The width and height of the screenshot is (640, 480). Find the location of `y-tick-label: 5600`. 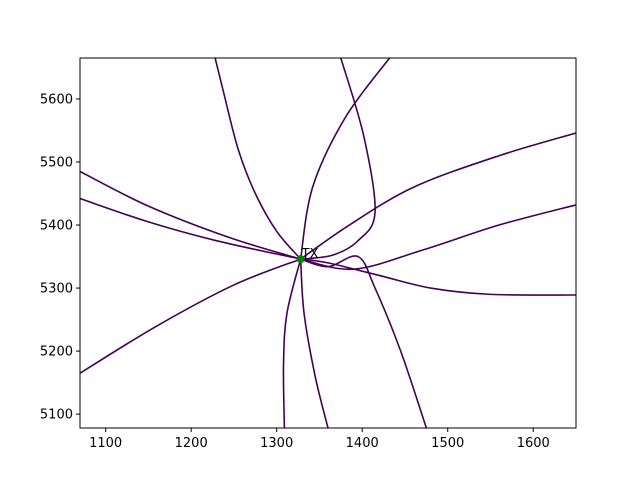

y-tick-label: 5600 is located at coordinates (56, 99).